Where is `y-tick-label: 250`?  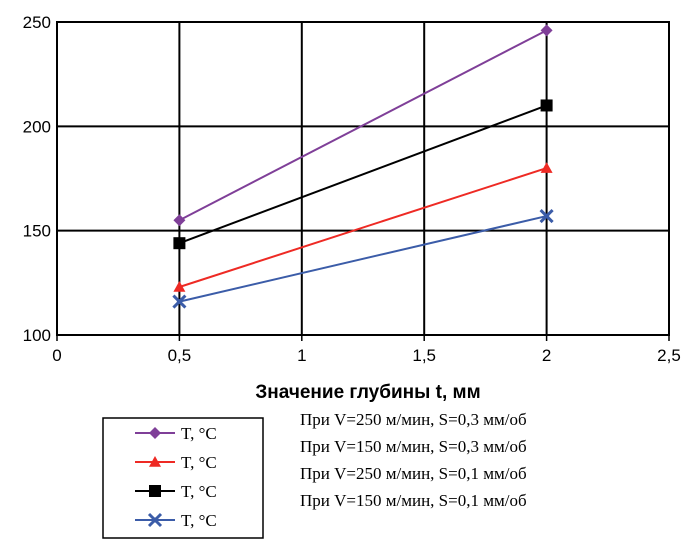
y-tick-label: 250 is located at coordinates (37, 22).